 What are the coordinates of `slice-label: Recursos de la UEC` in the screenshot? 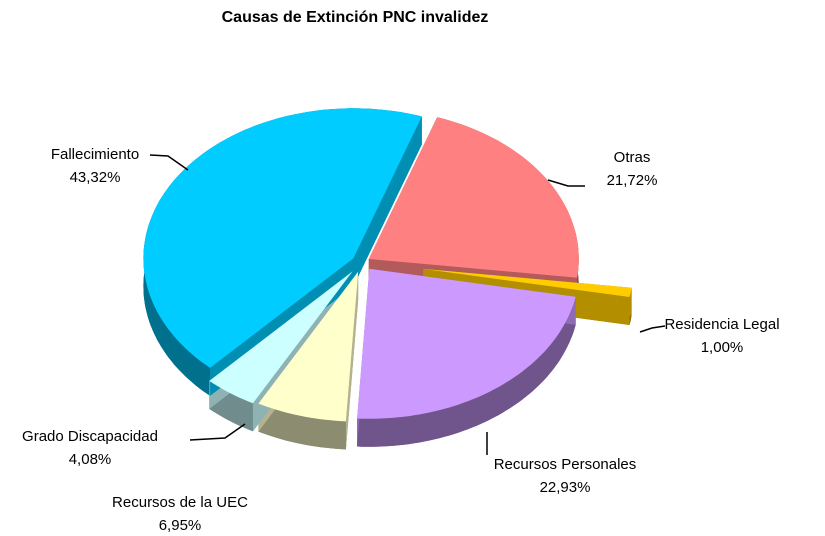 It's located at (180, 502).